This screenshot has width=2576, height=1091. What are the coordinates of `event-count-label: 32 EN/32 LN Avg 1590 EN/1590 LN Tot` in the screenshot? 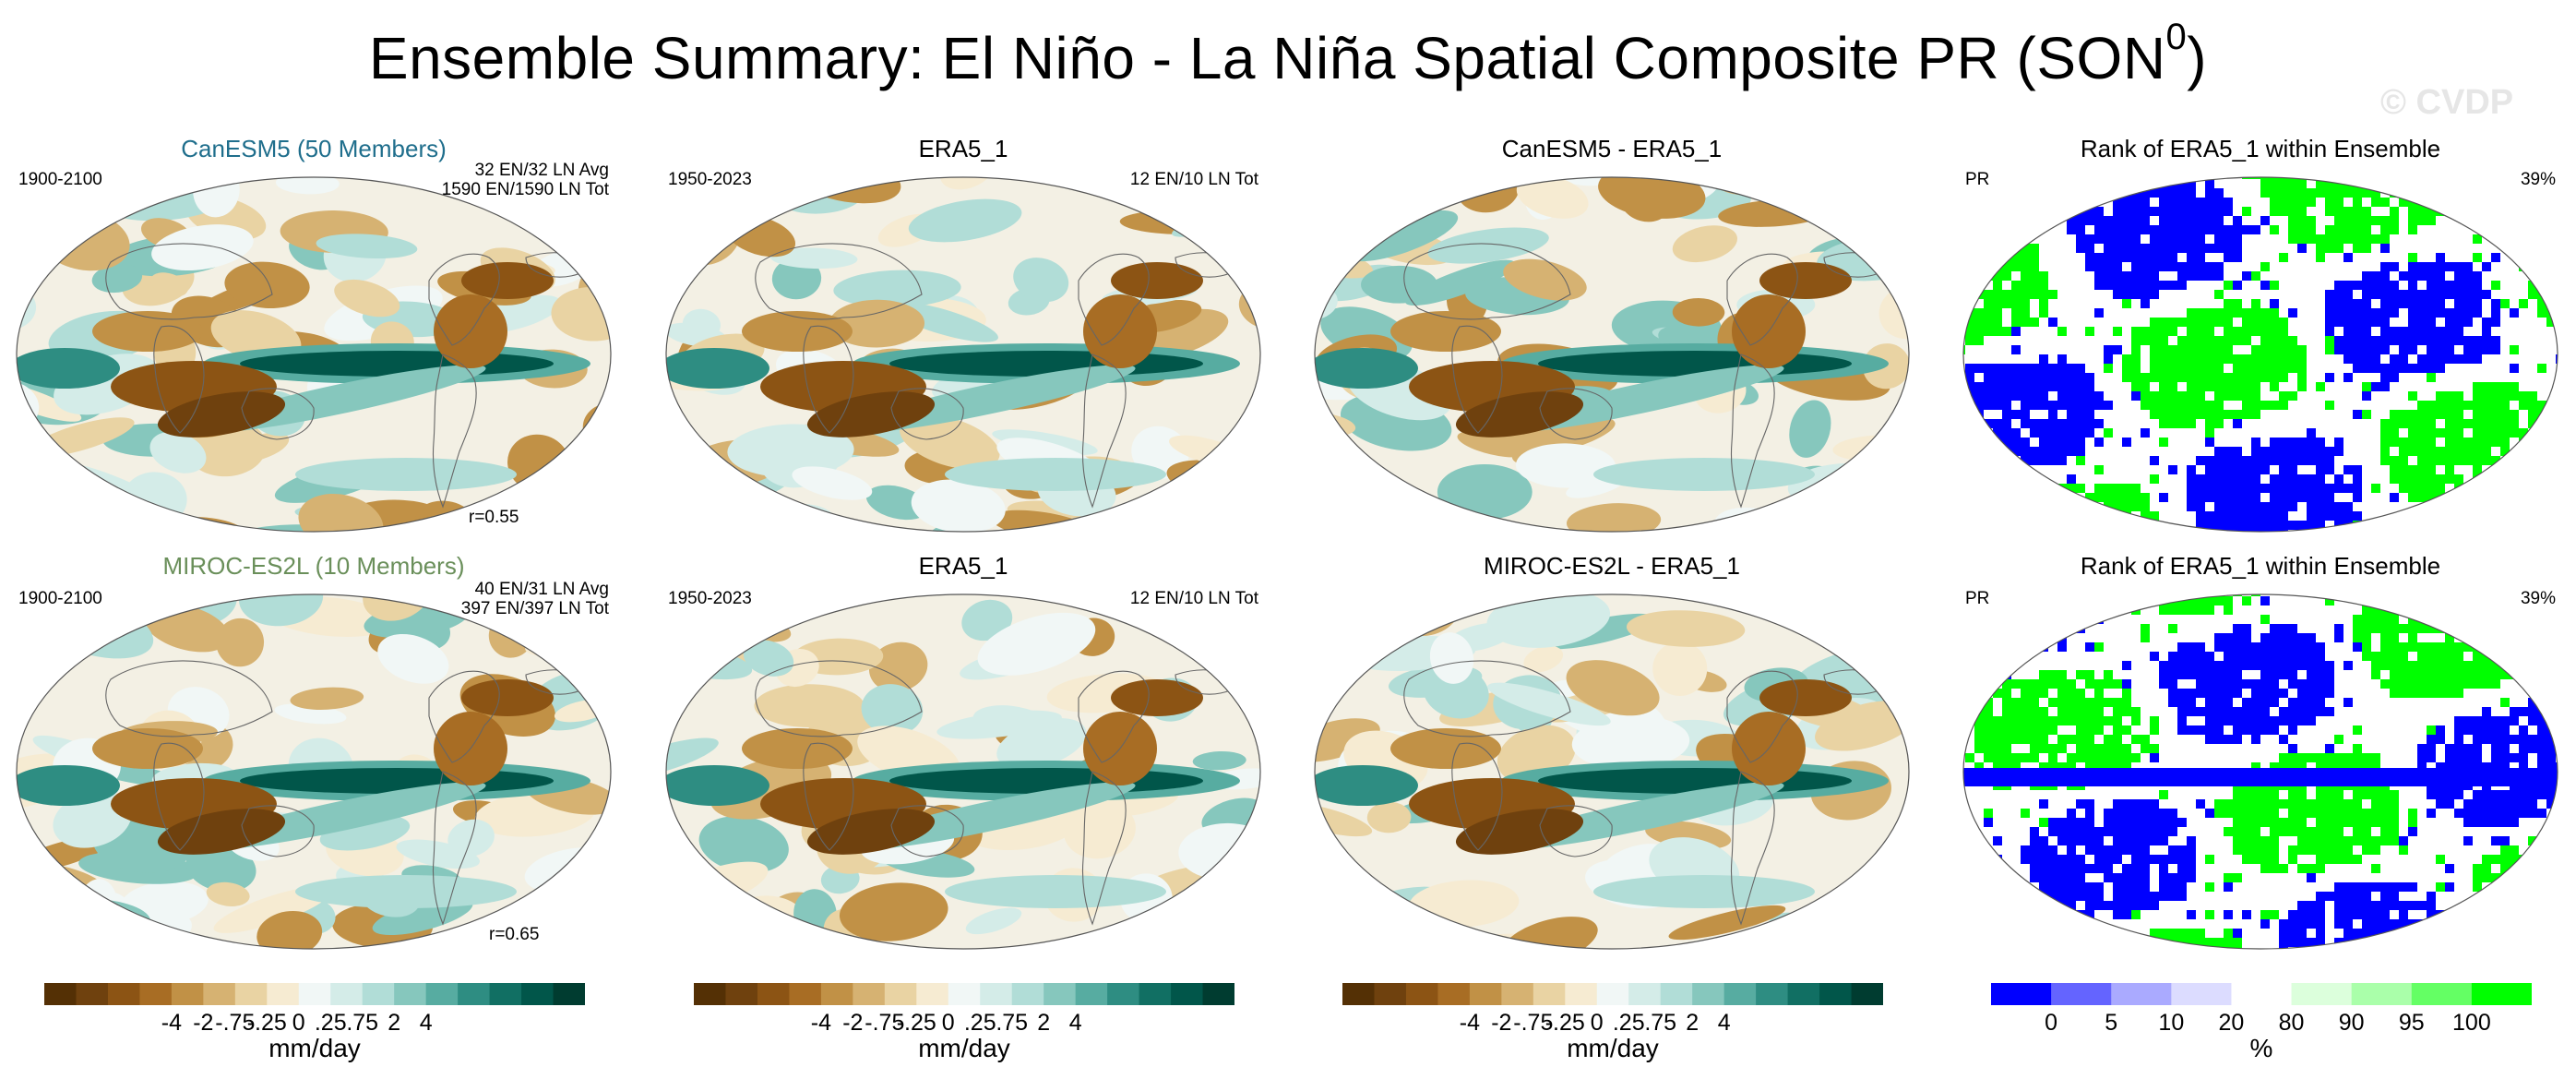 It's located at (525, 180).